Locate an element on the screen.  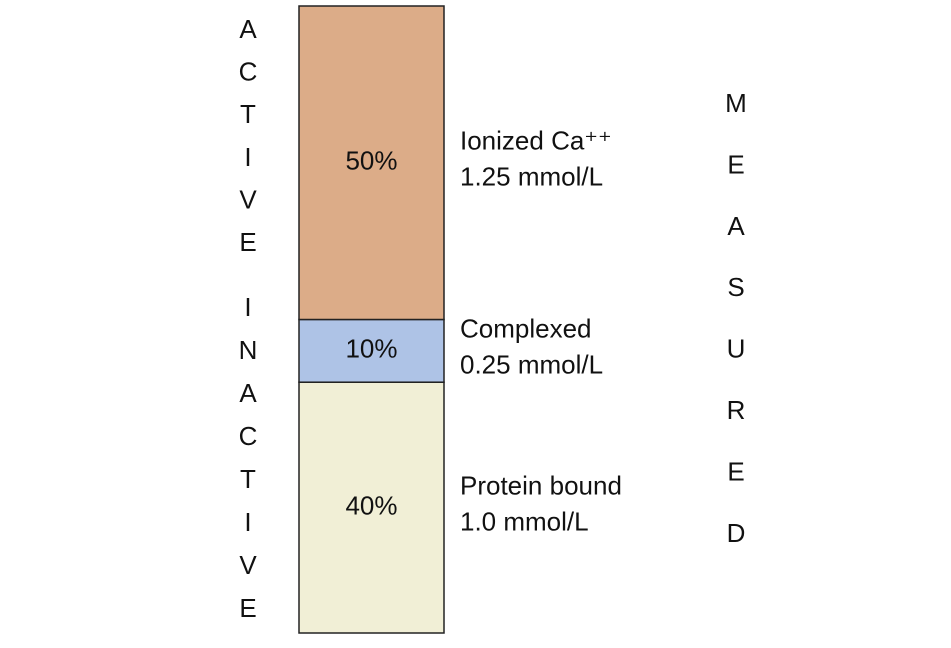
fraction-amount: 1.25 mmol/L is located at coordinates (531, 177).